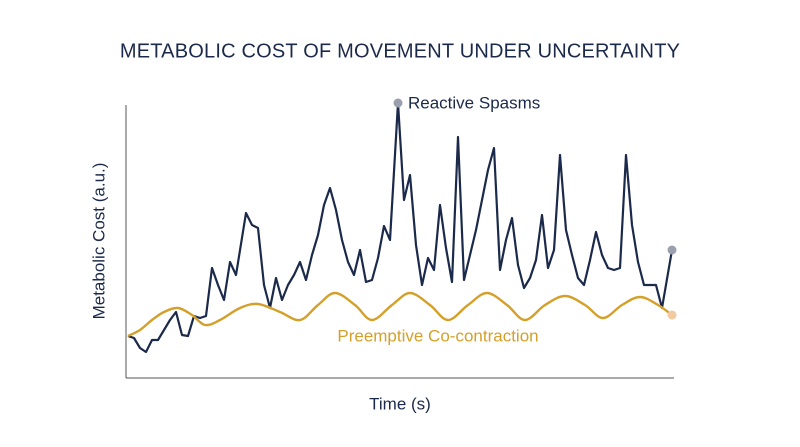  What do you see at coordinates (400, 314) in the screenshot?
I see `series-line` at bounding box center [400, 314].